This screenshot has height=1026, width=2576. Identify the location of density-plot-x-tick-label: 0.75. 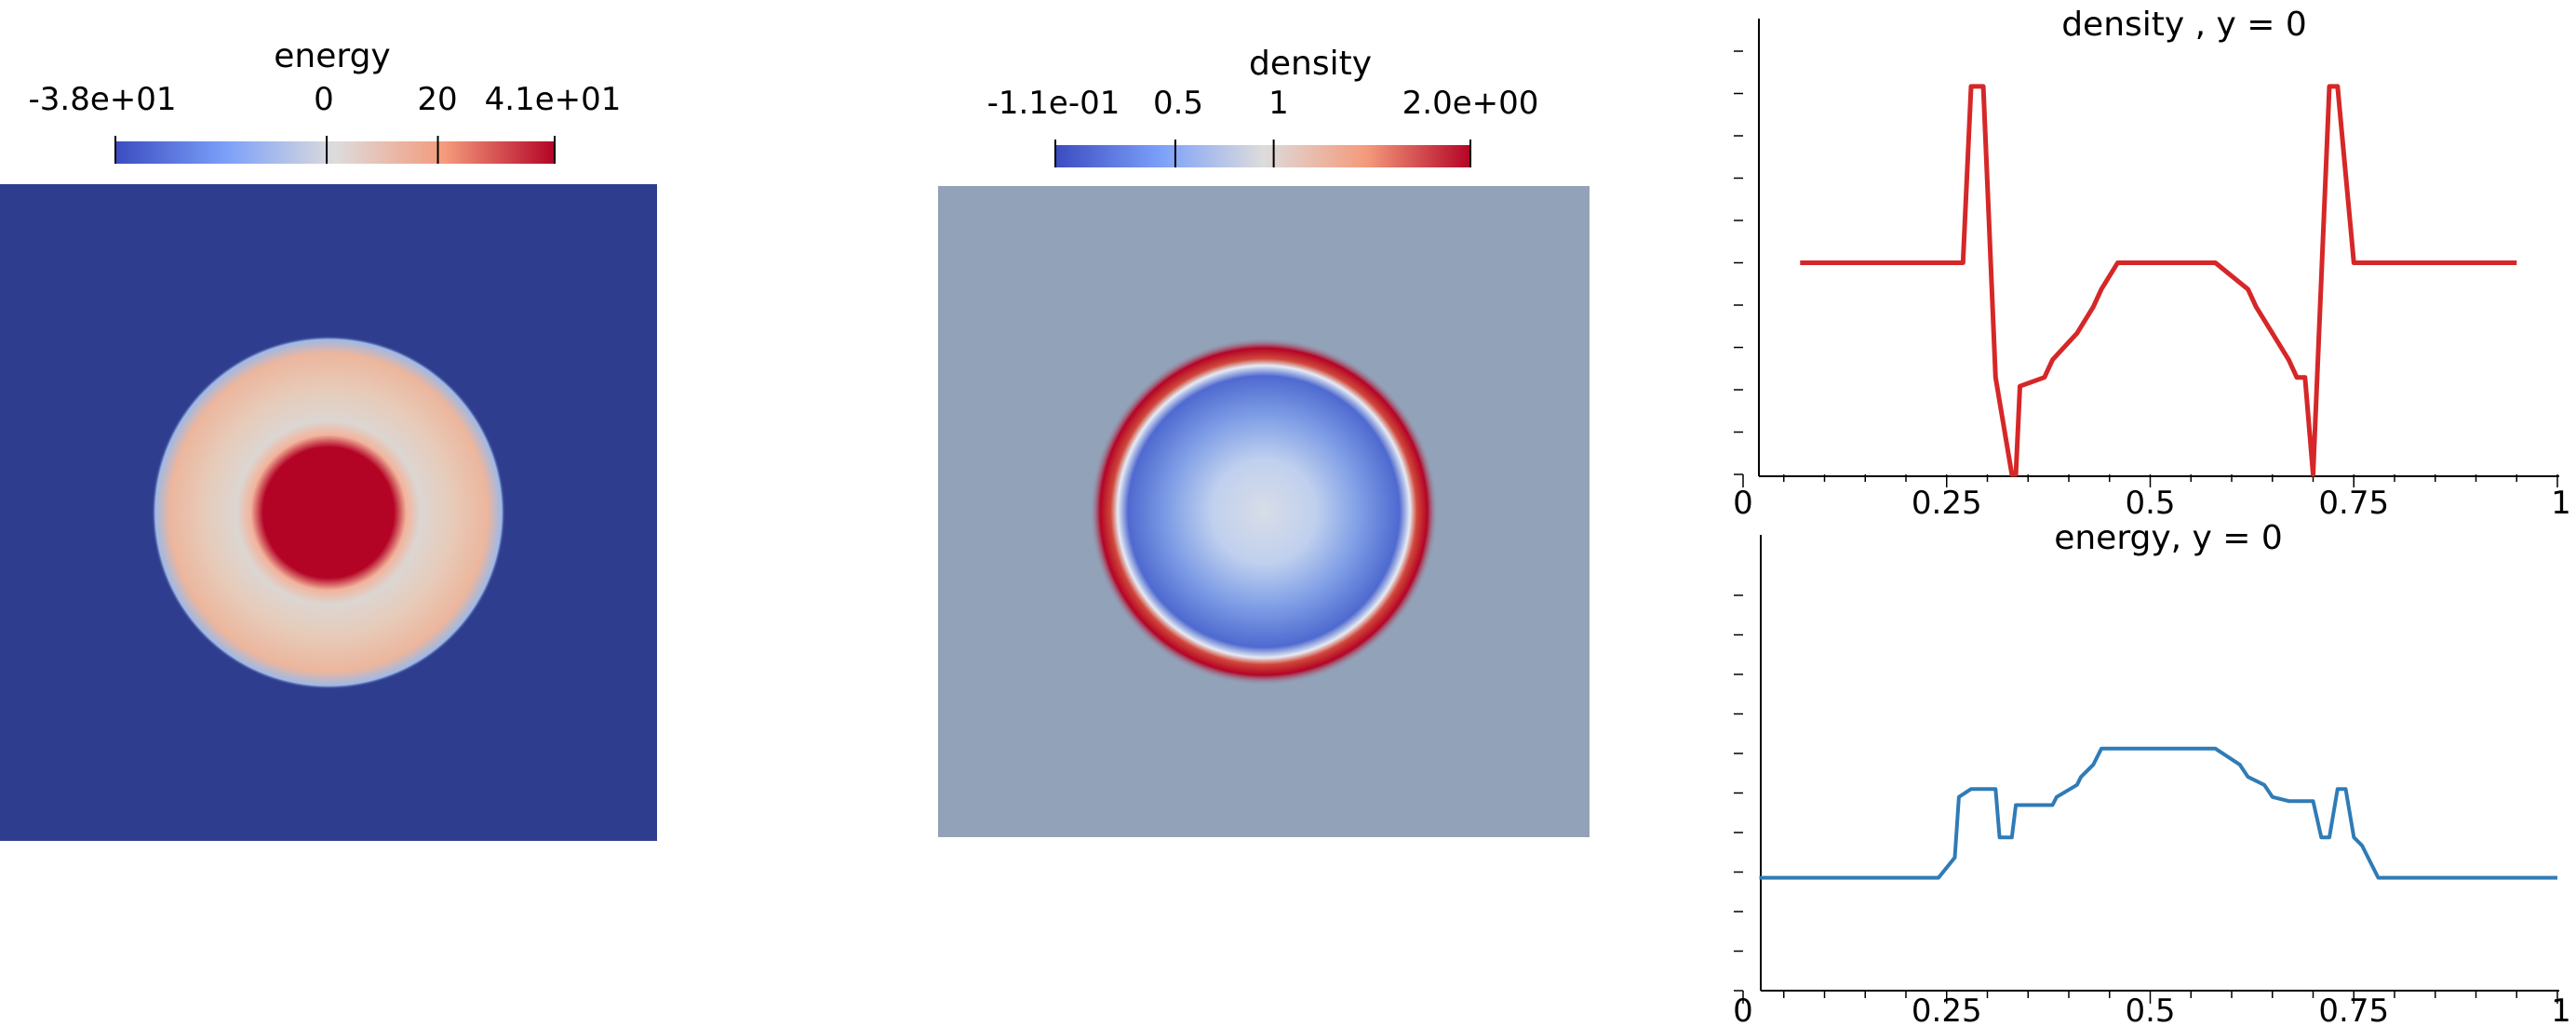
(2353, 503).